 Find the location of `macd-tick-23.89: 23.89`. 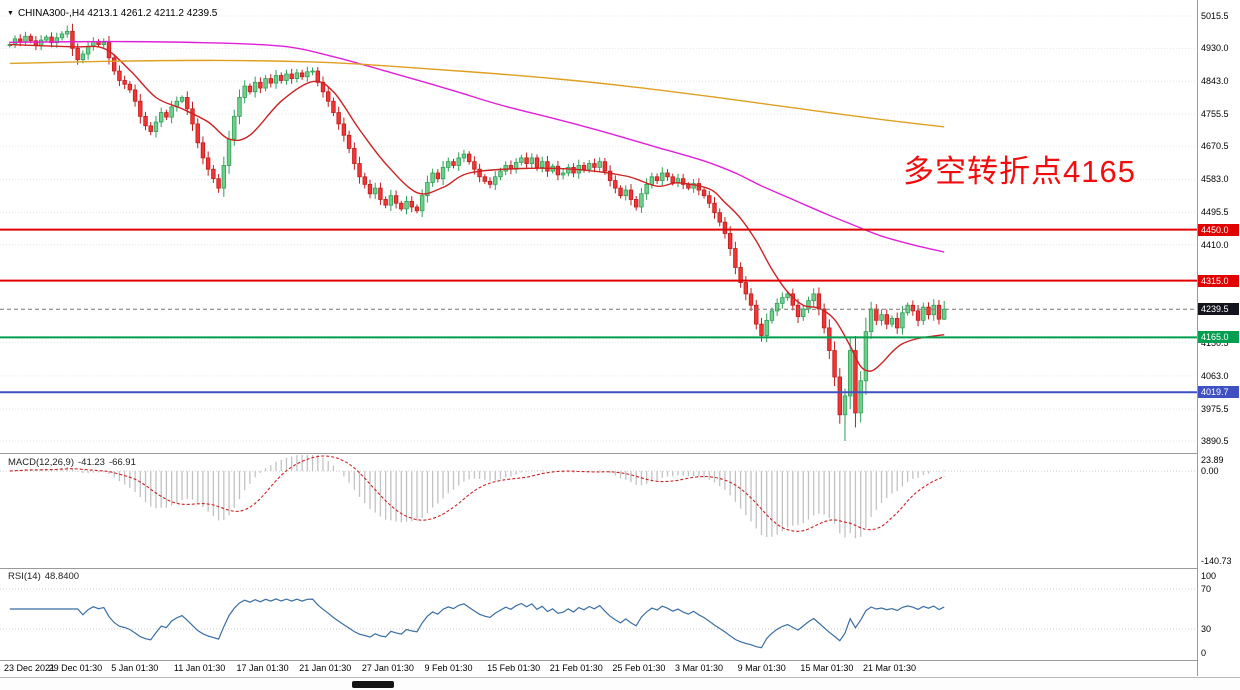

macd-tick-23.89: 23.89 is located at coordinates (1212, 460).